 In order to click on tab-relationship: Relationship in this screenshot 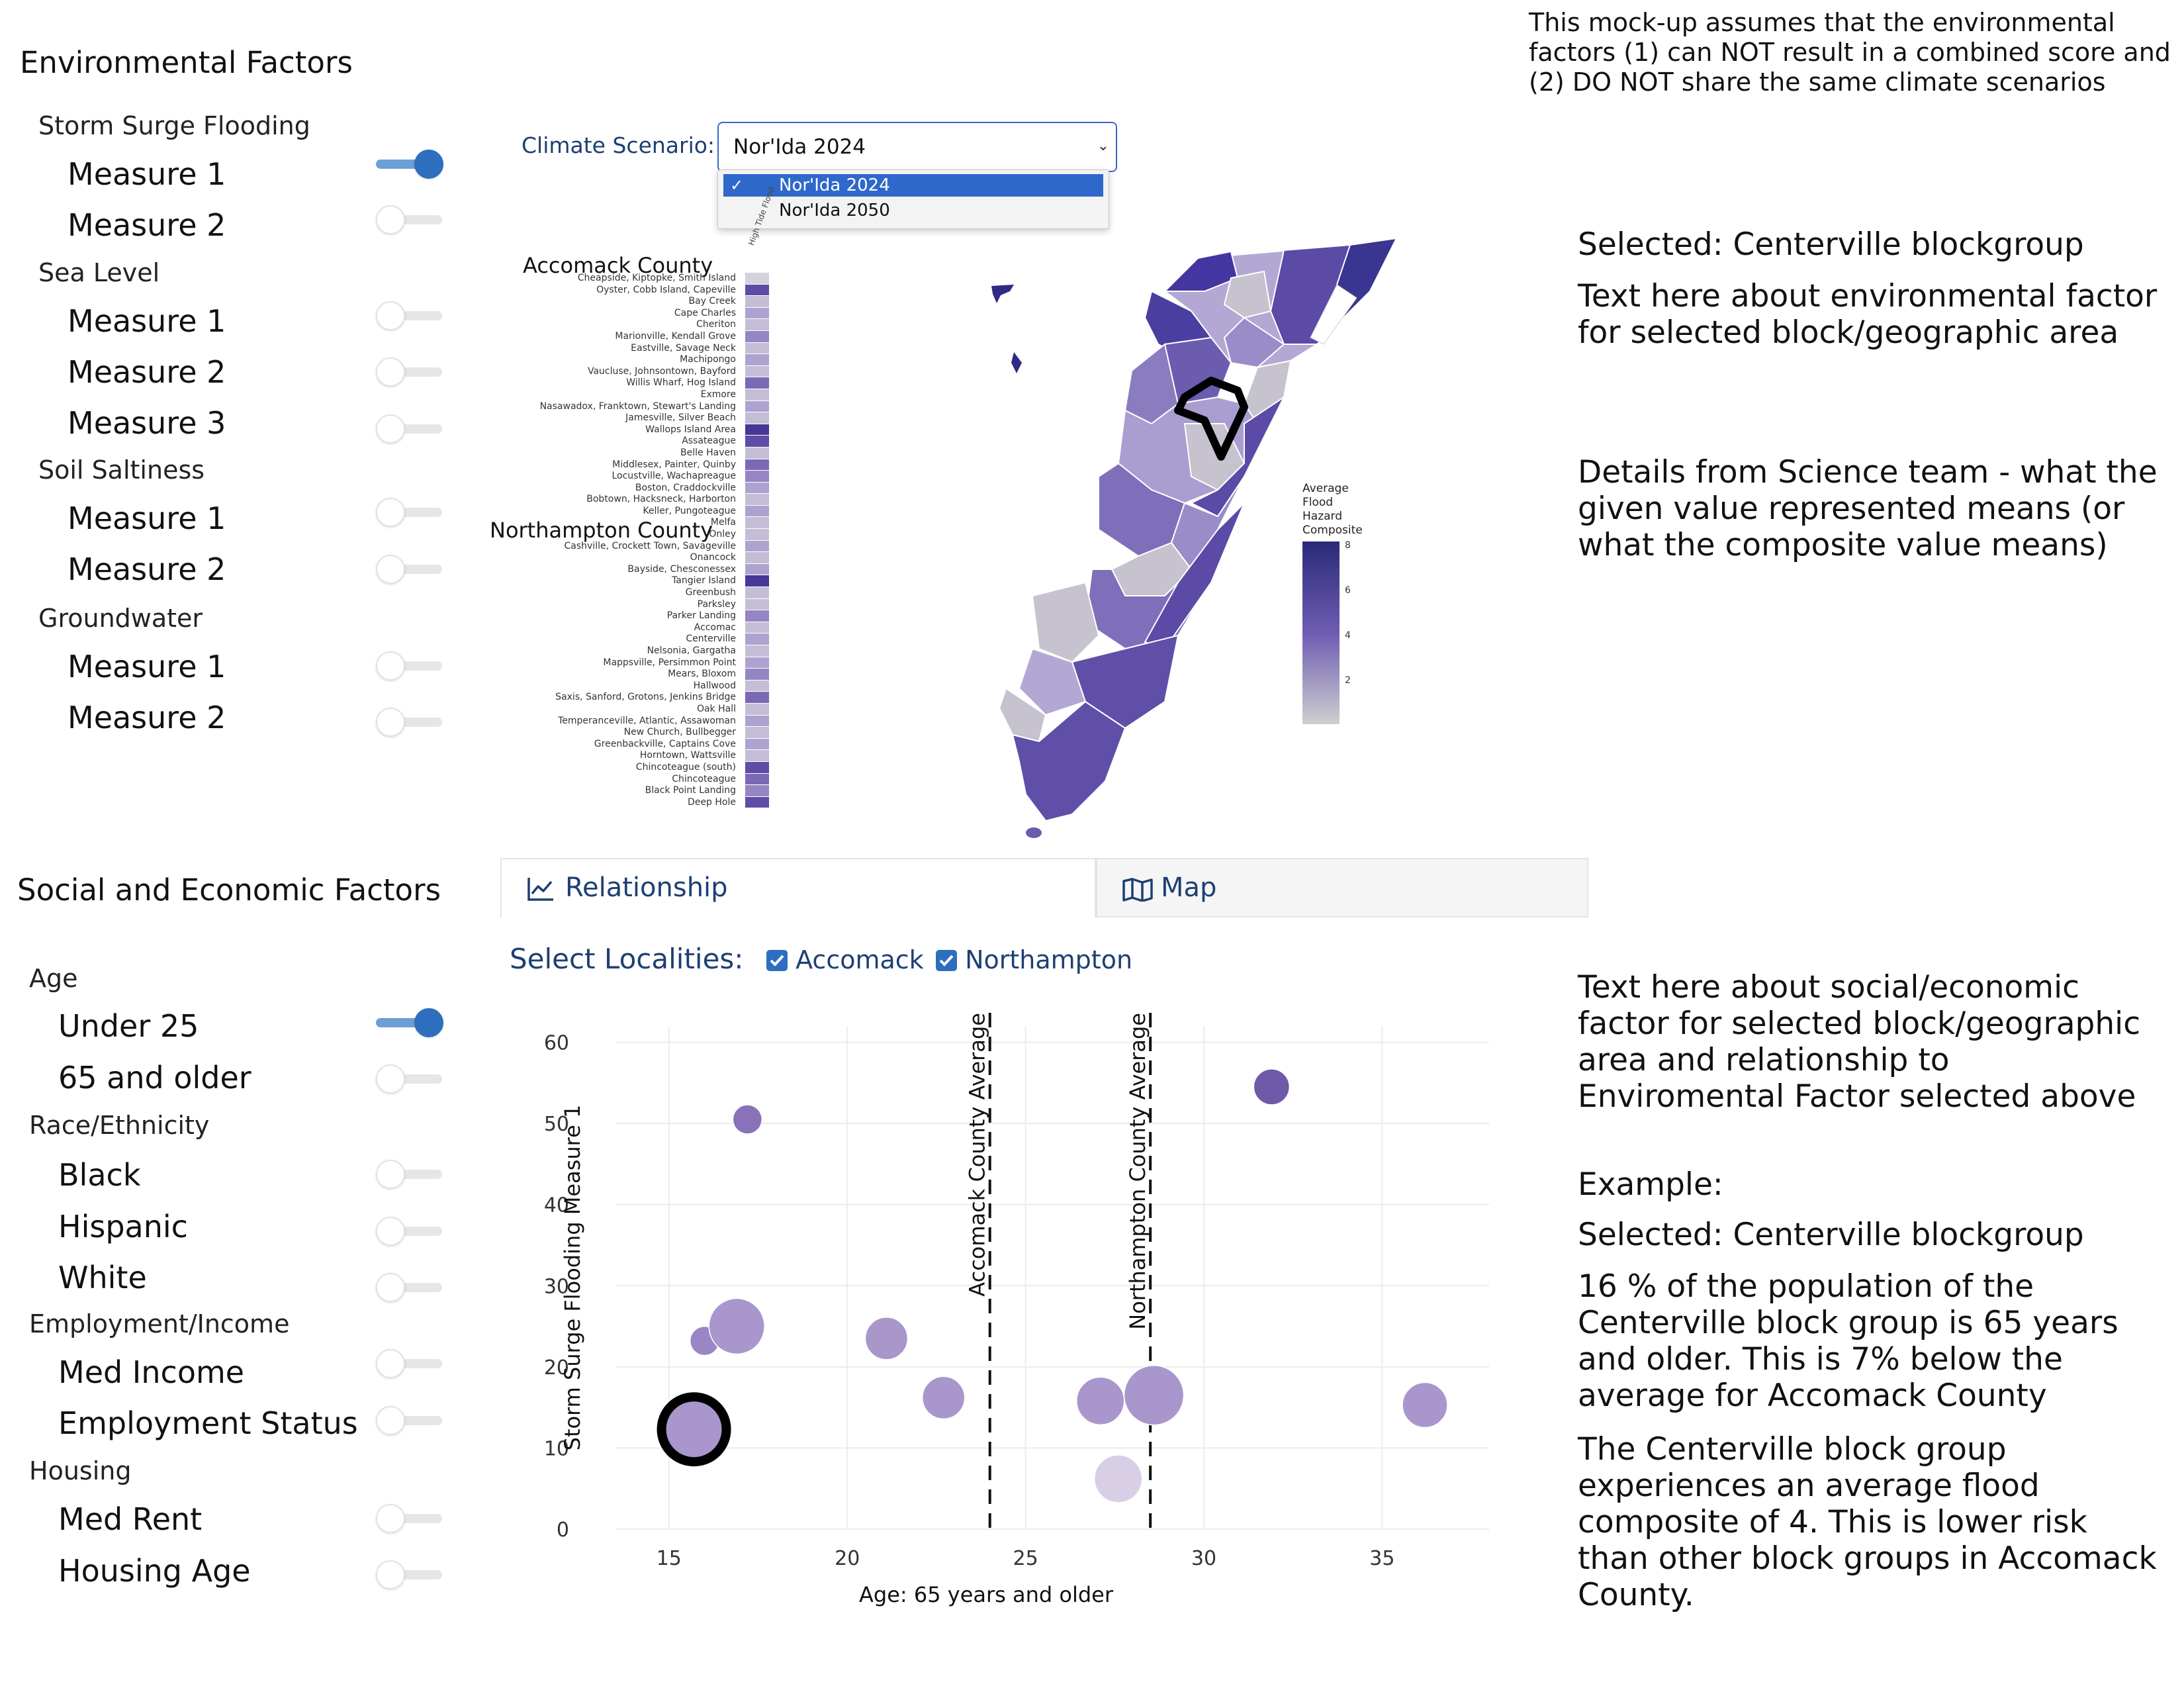, I will do `click(798, 887)`.